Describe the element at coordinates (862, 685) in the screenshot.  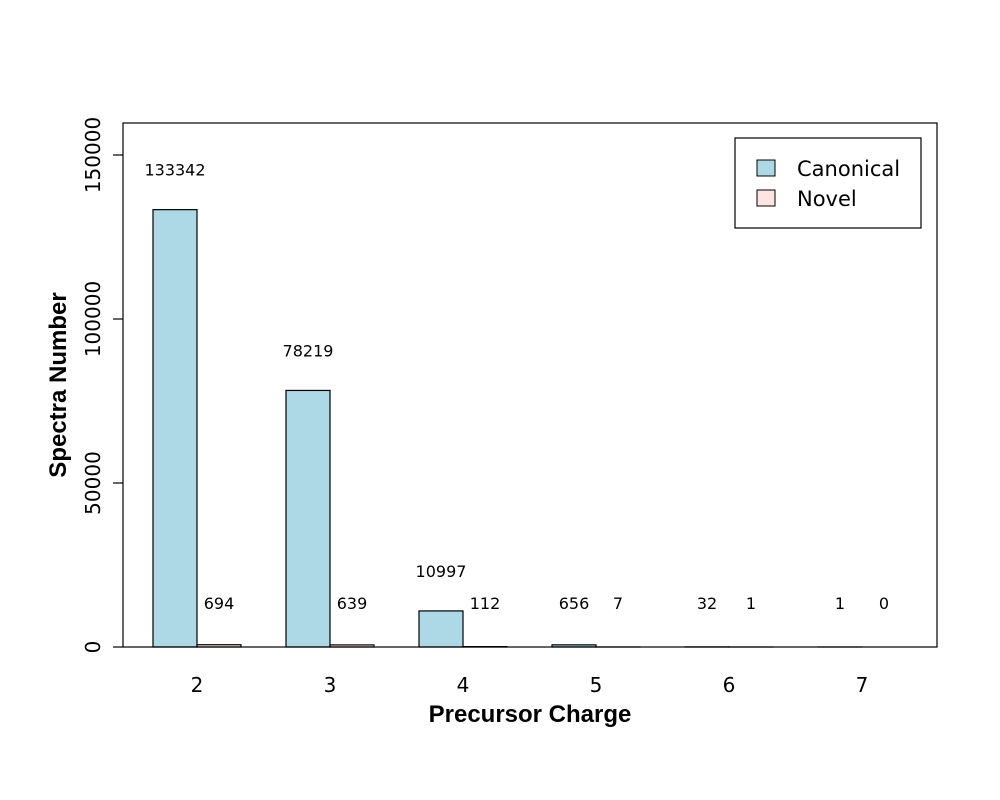
I see `x-tick-label-7: 7` at that location.